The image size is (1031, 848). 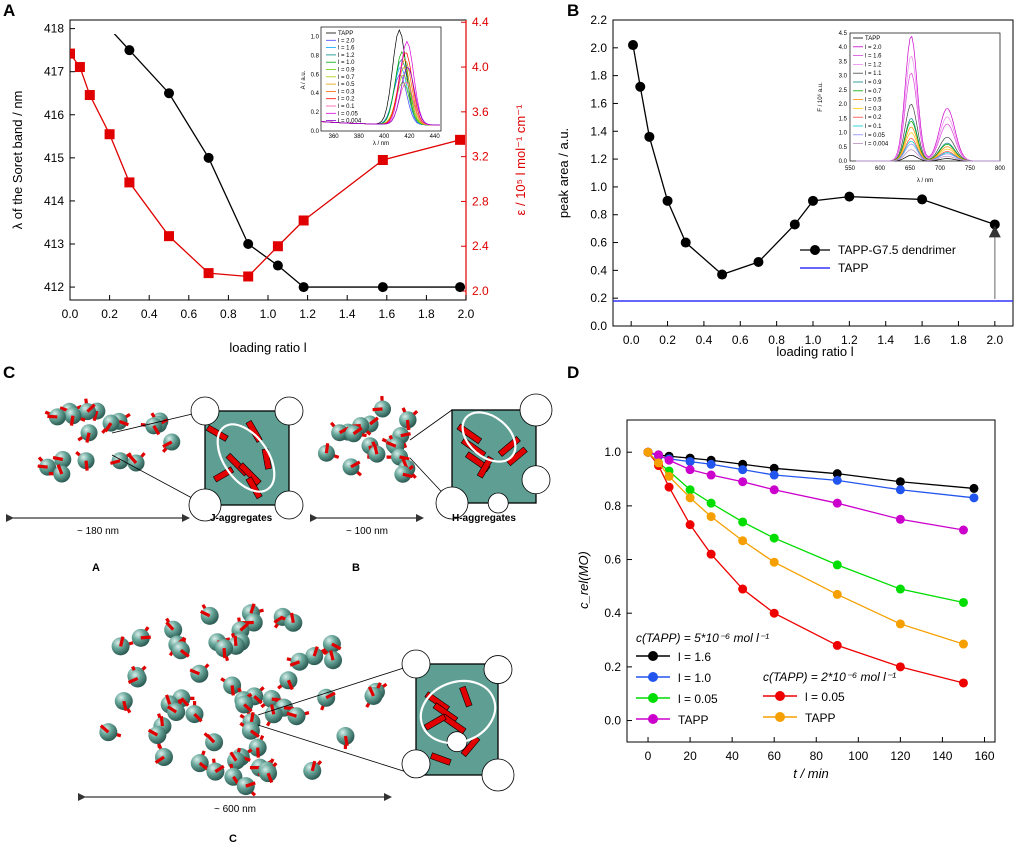 What do you see at coordinates (984, 756) in the screenshot?
I see `chart-d-xtick-label: 160` at bounding box center [984, 756].